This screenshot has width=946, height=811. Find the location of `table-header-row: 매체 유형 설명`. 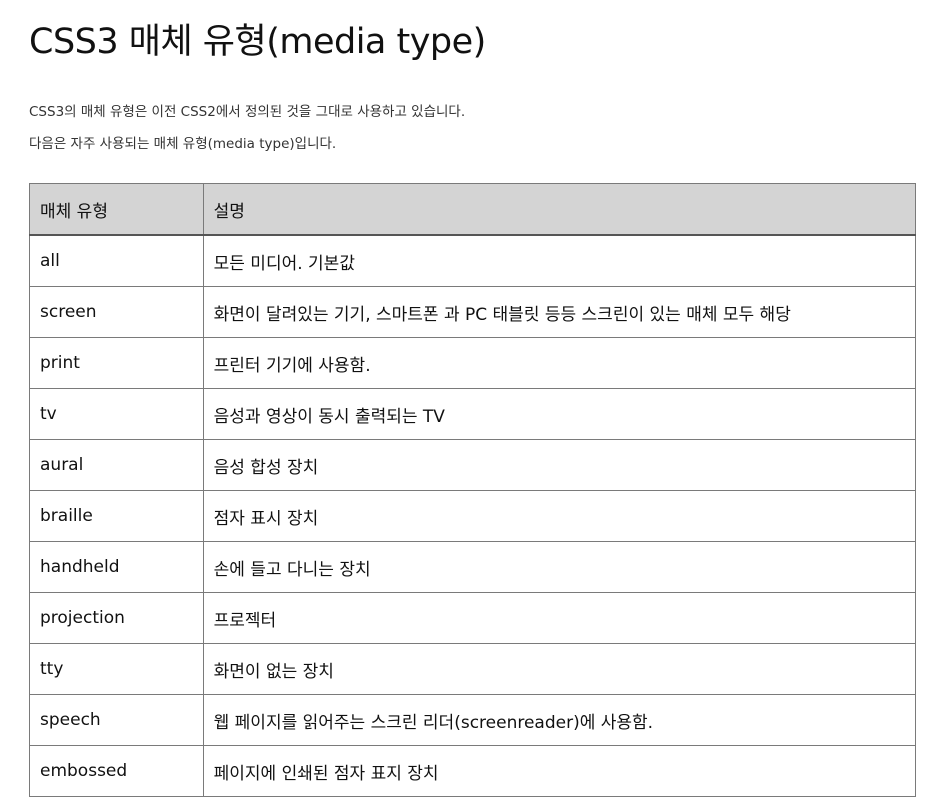

table-header-row: 매체 유형 설명 is located at coordinates (473, 209).